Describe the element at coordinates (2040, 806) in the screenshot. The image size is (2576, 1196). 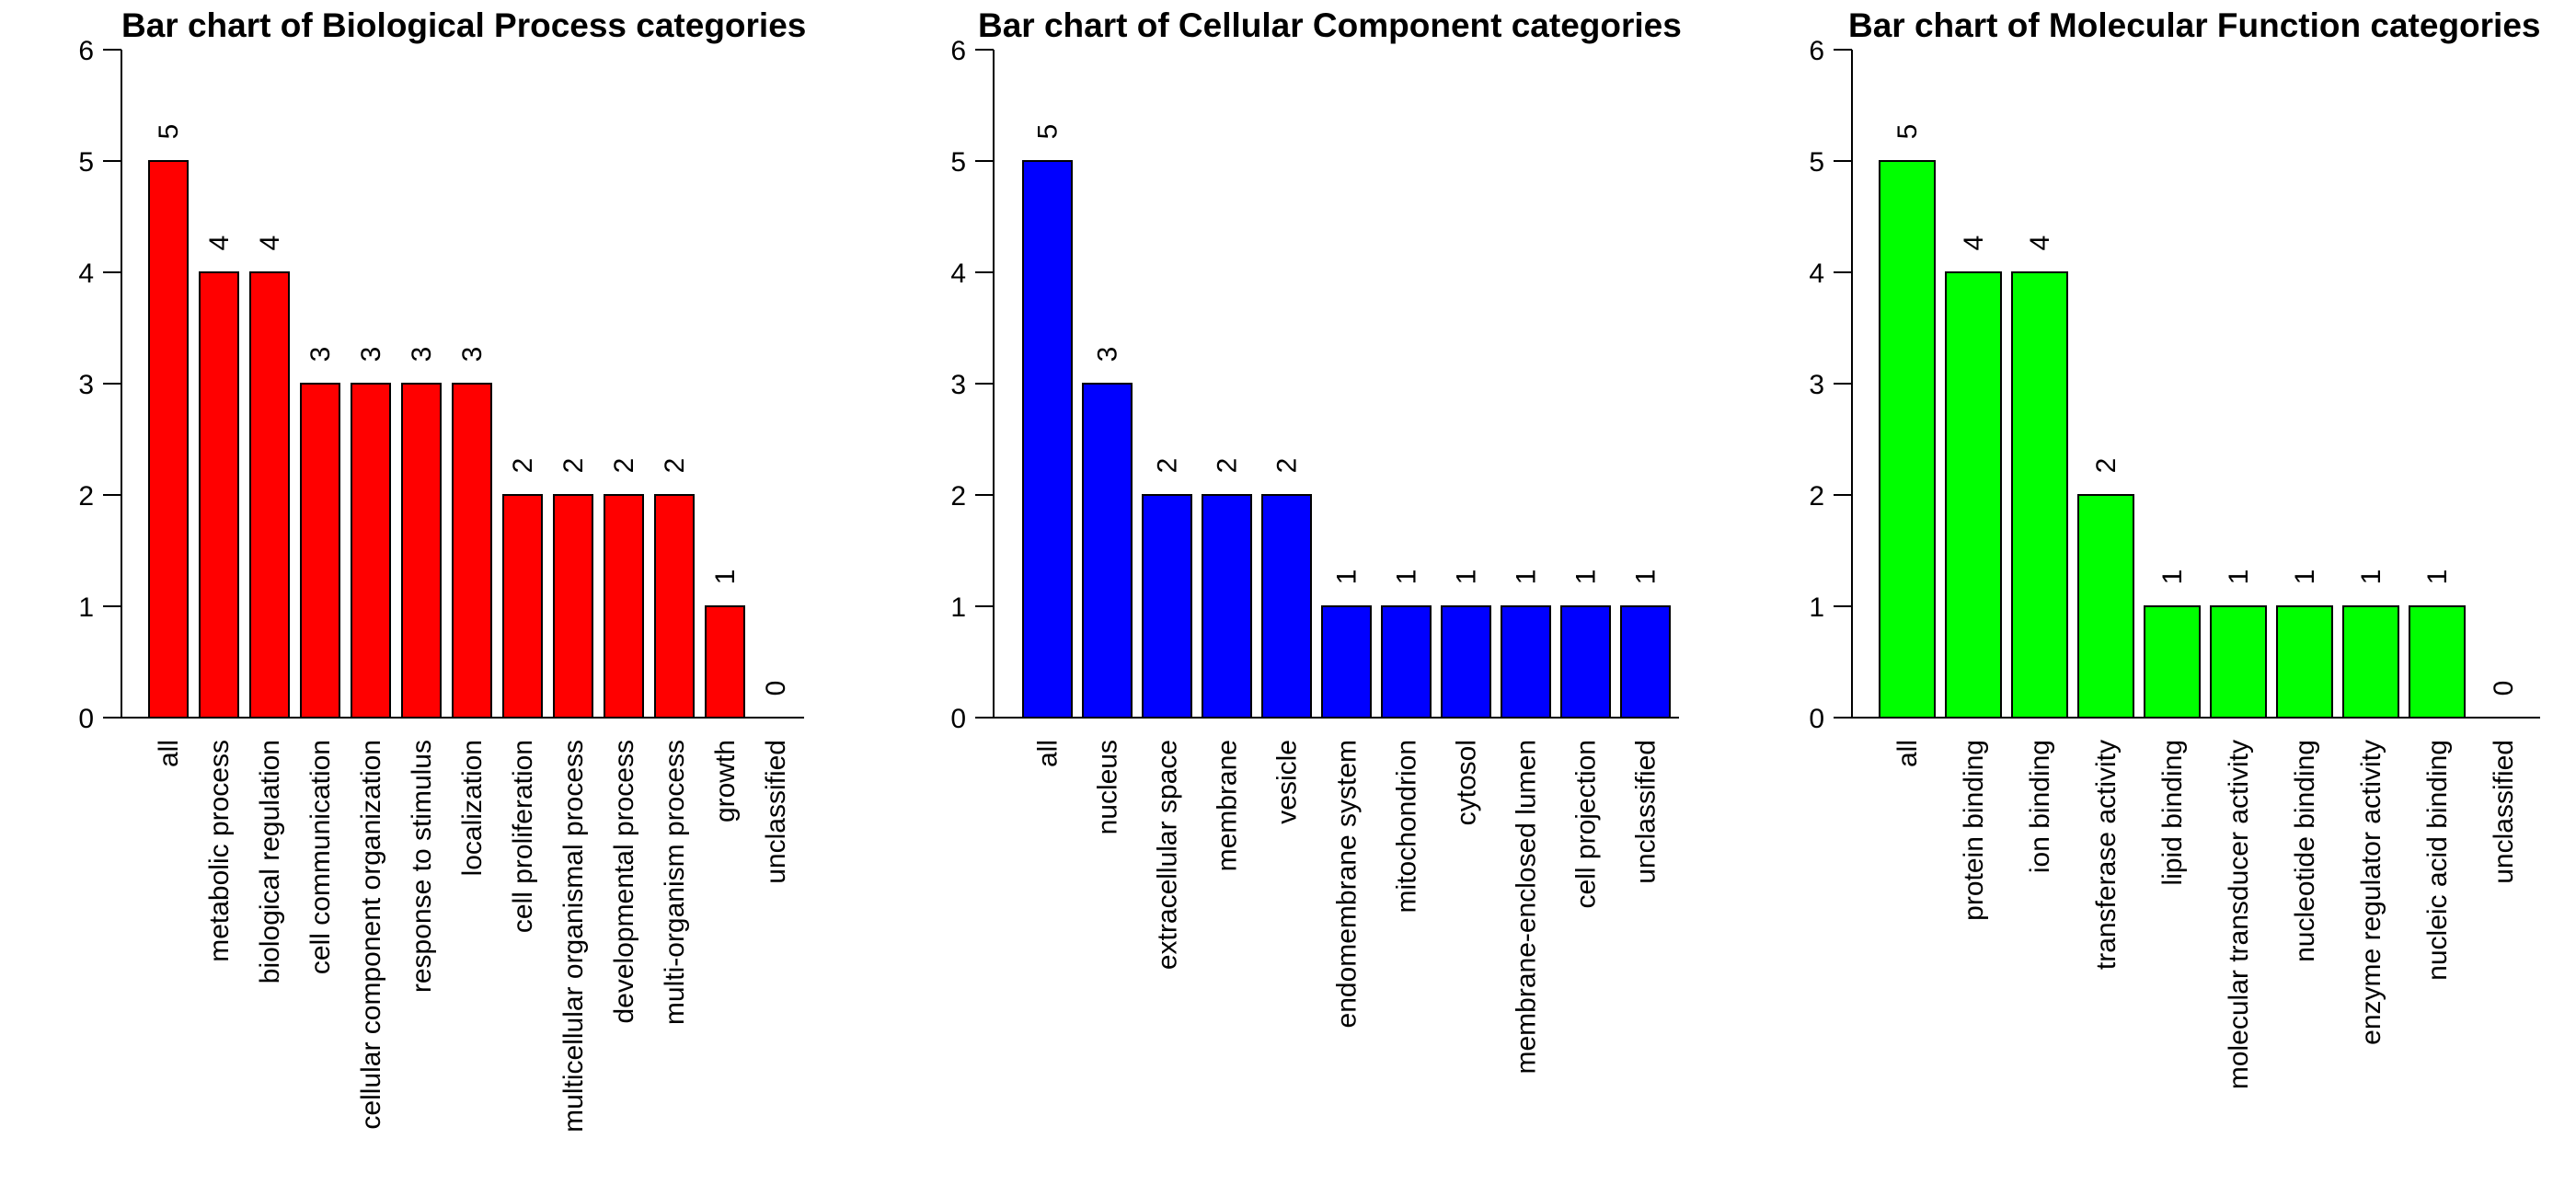
I see `x-tick-label: ion binding` at that location.